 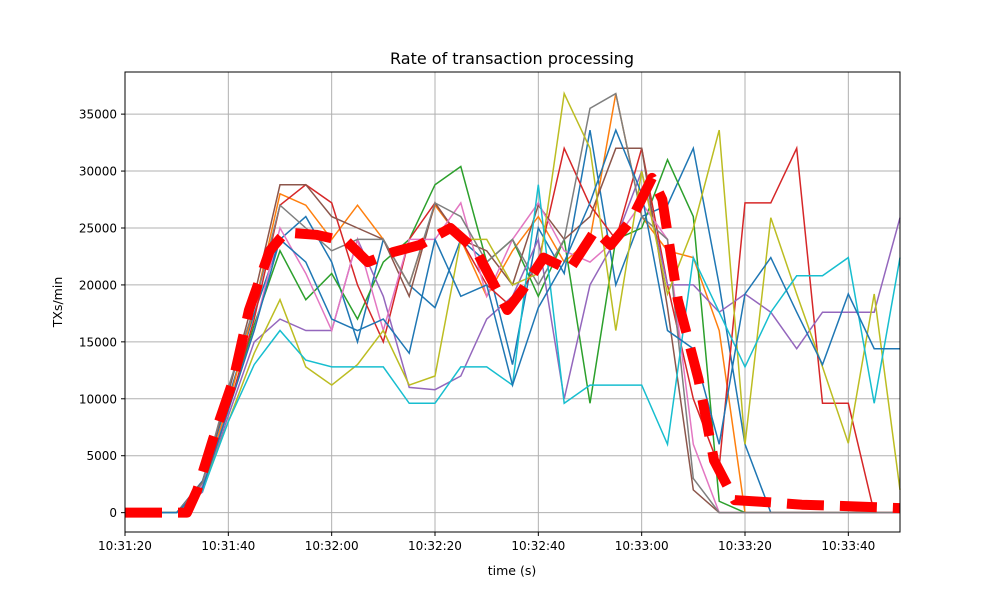 What do you see at coordinates (113, 513) in the screenshot?
I see `y-tick-label: 0` at bounding box center [113, 513].